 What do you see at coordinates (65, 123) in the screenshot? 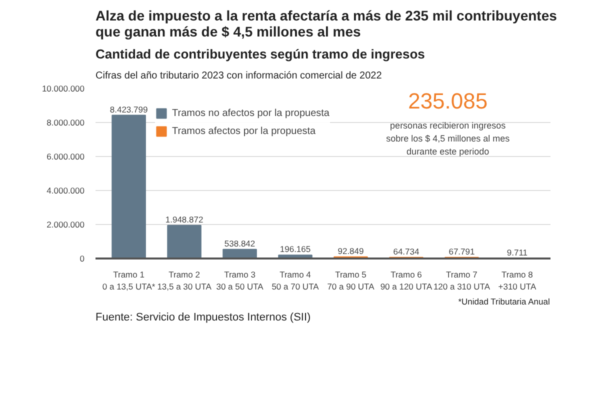
I see `y-tick-label: 8.000.000` at bounding box center [65, 123].